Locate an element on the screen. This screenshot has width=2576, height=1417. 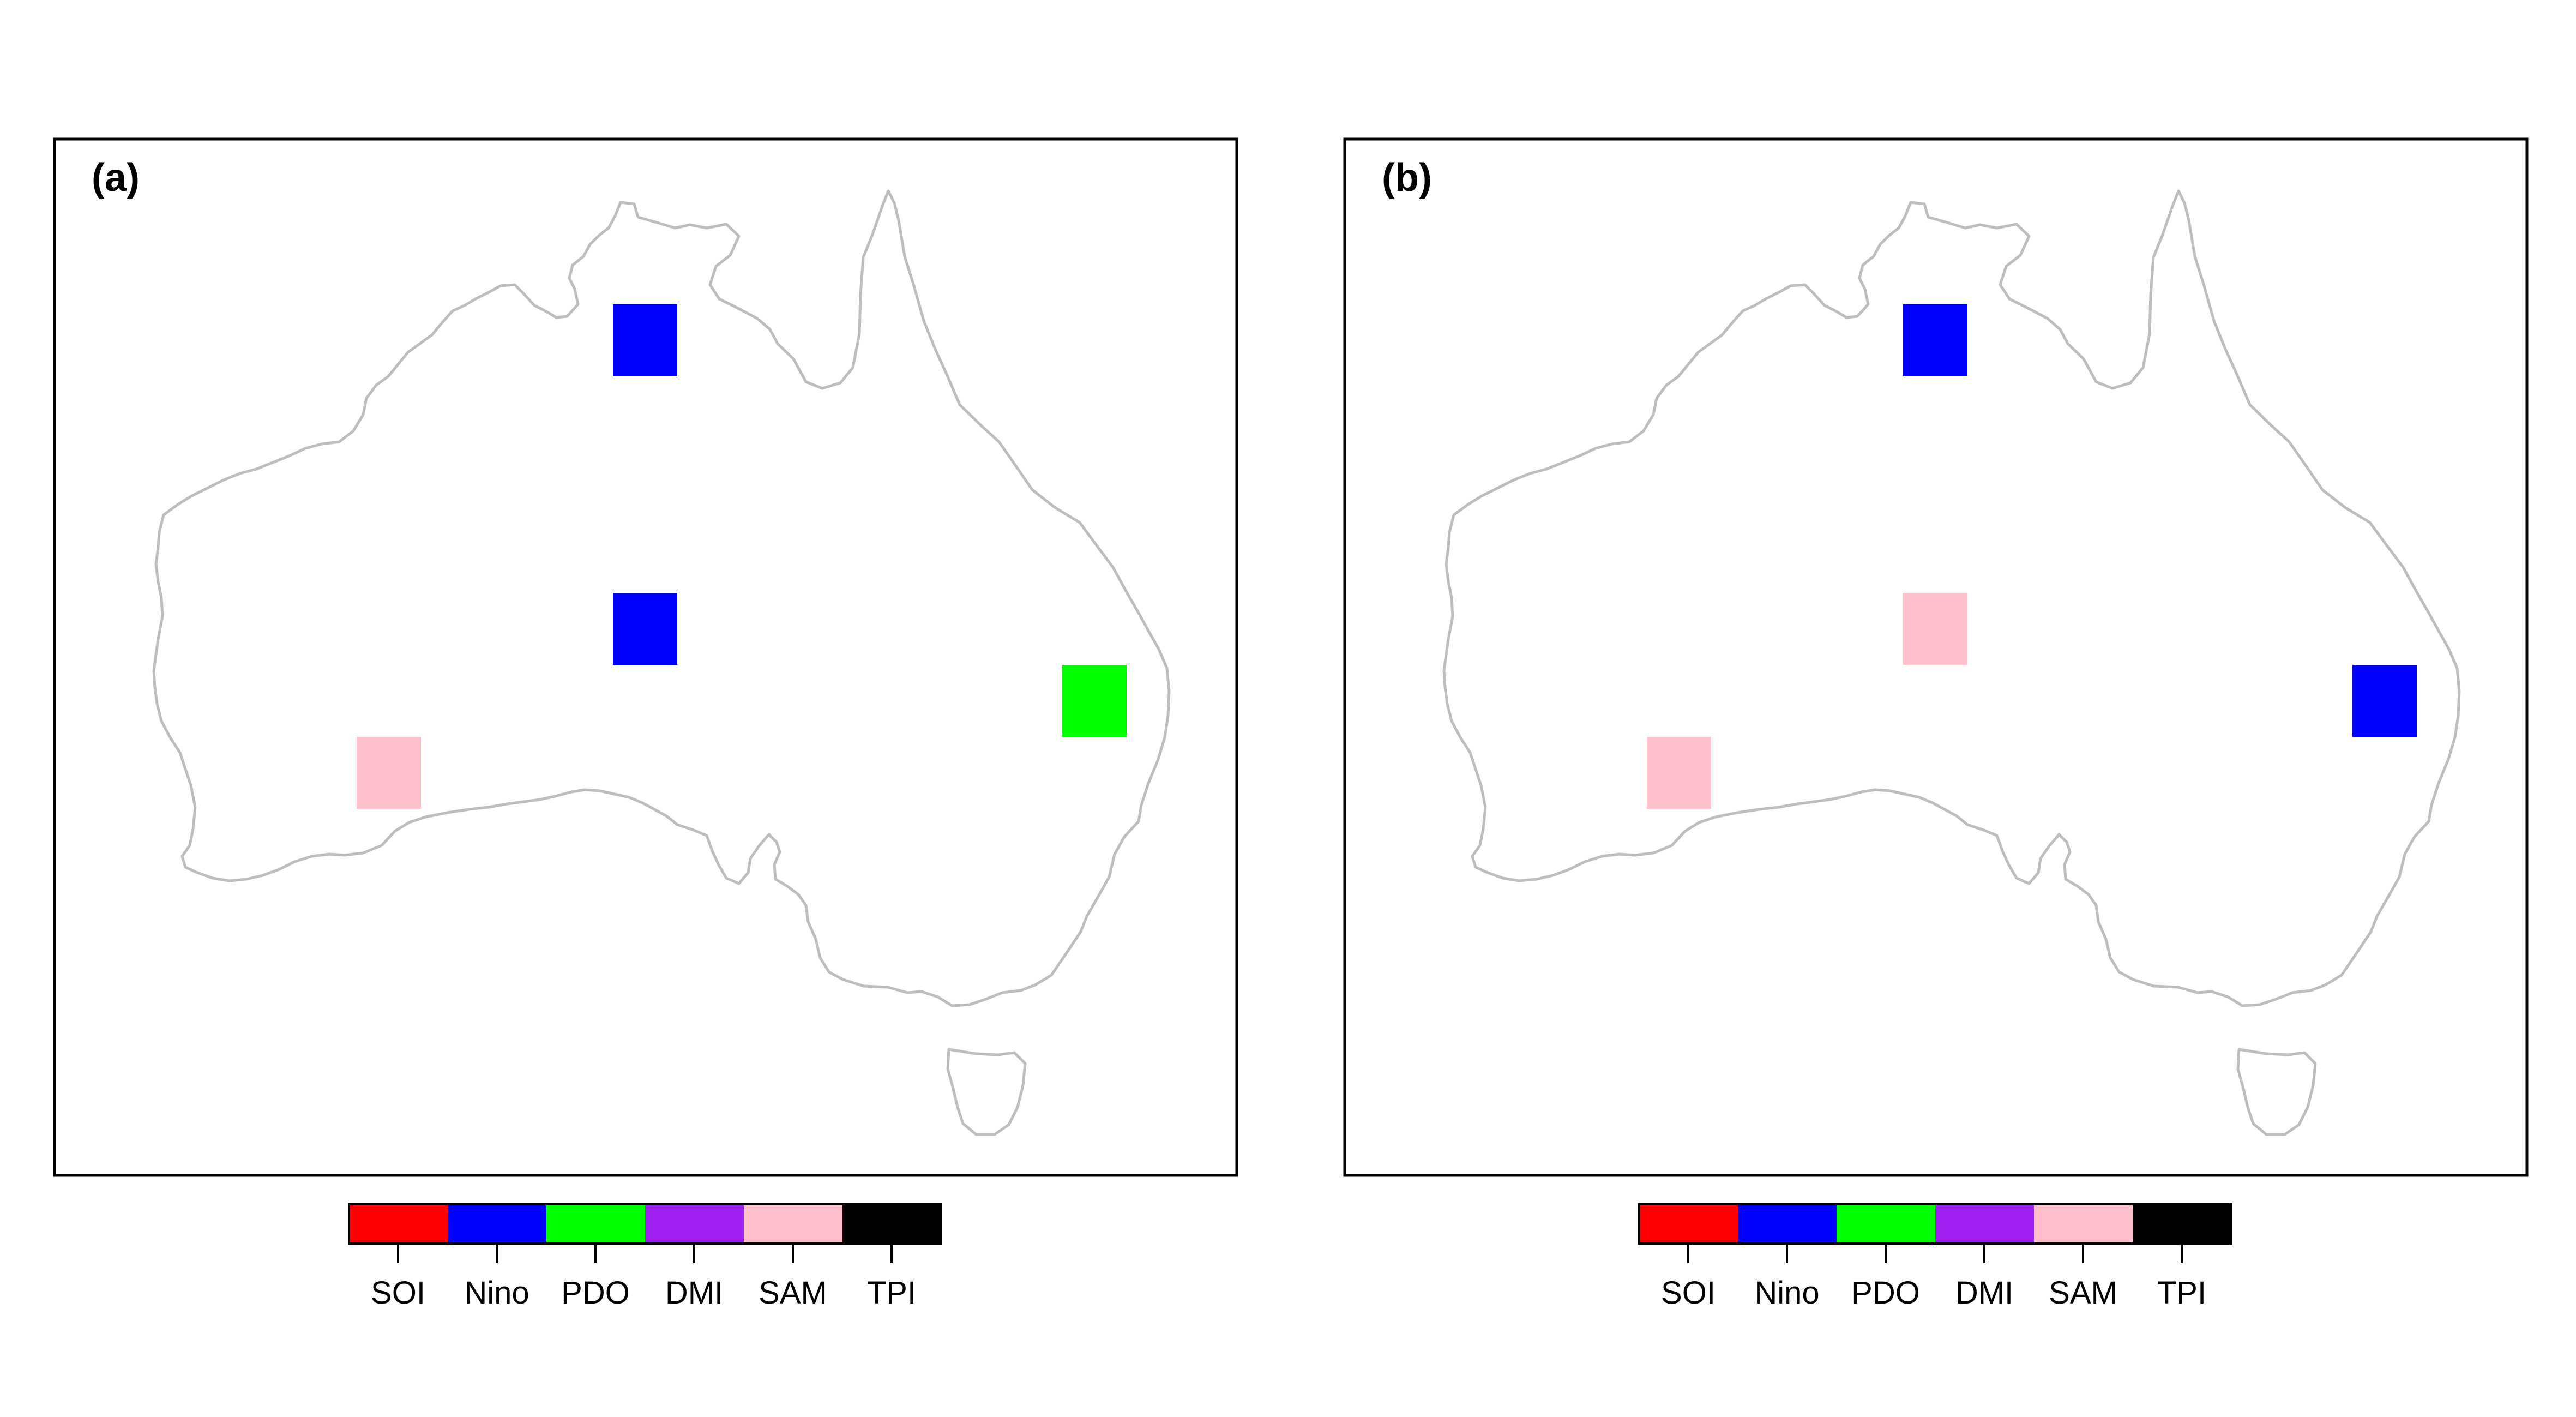
panel-label: (b) is located at coordinates (1407, 178).